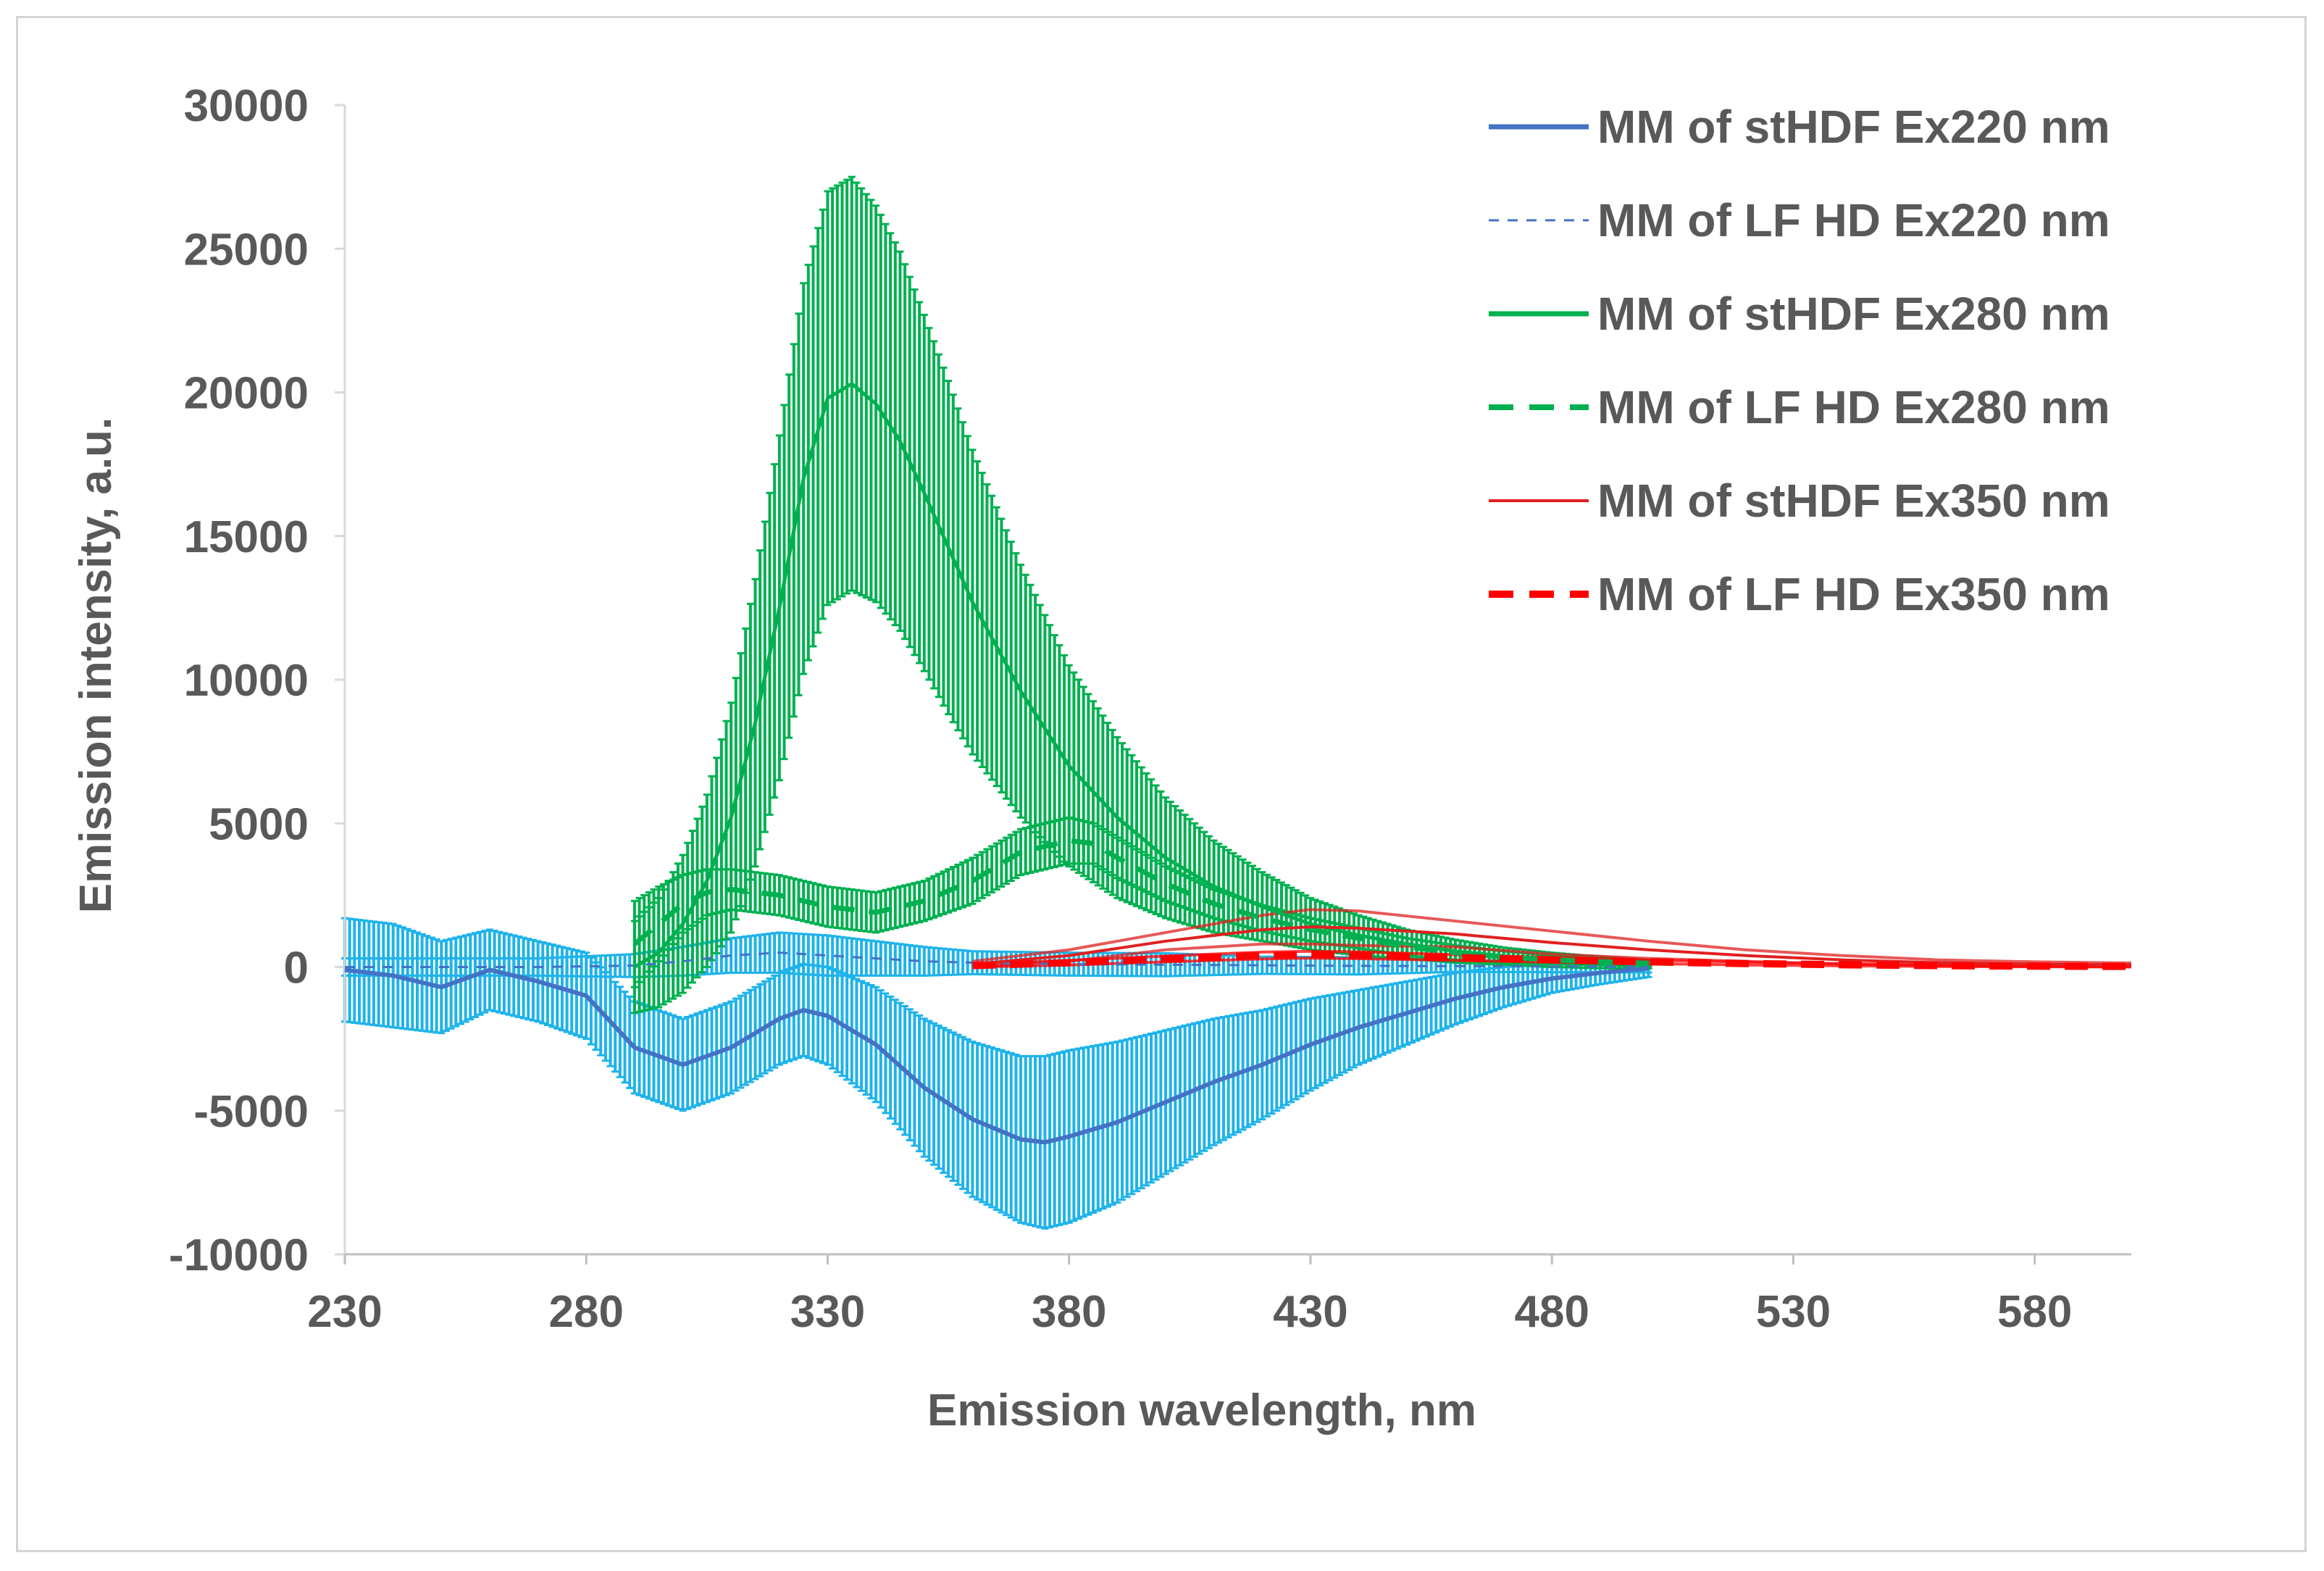  Describe the element at coordinates (247, 394) in the screenshot. I see `y-tick-label: 20000` at that location.